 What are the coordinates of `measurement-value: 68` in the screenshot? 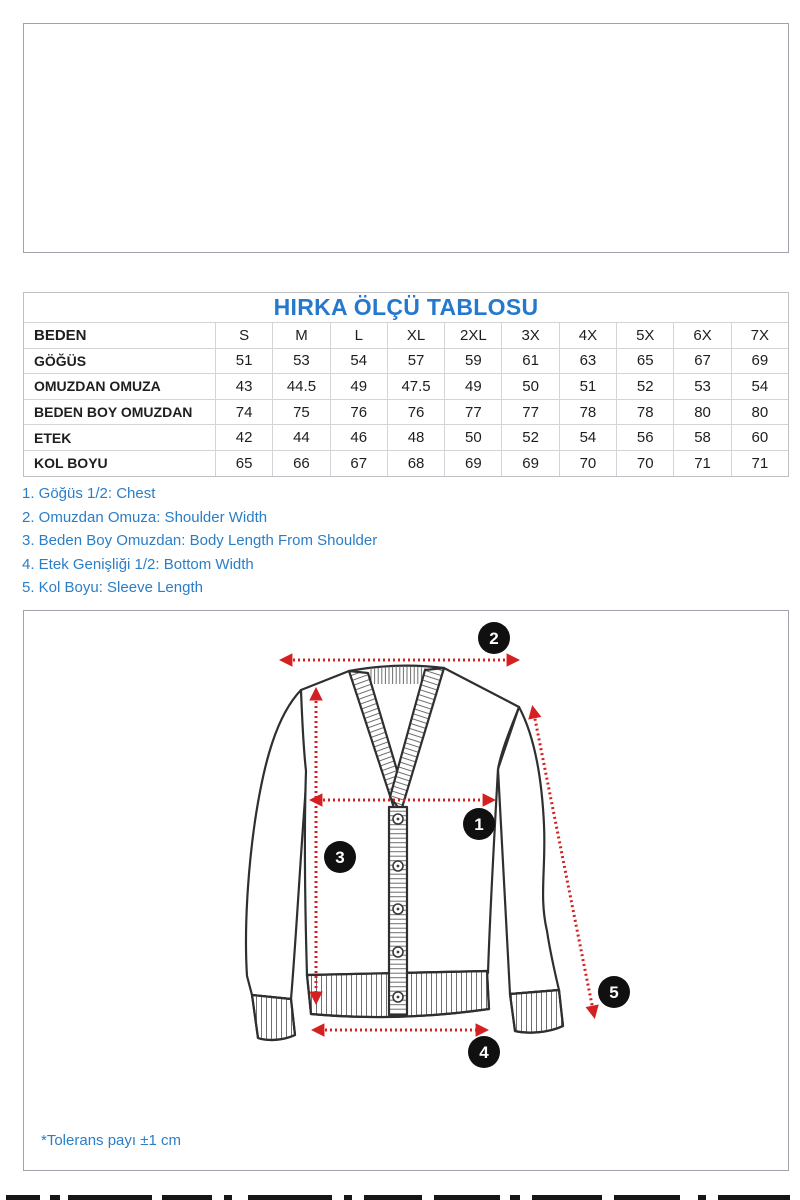 It's located at (415, 463).